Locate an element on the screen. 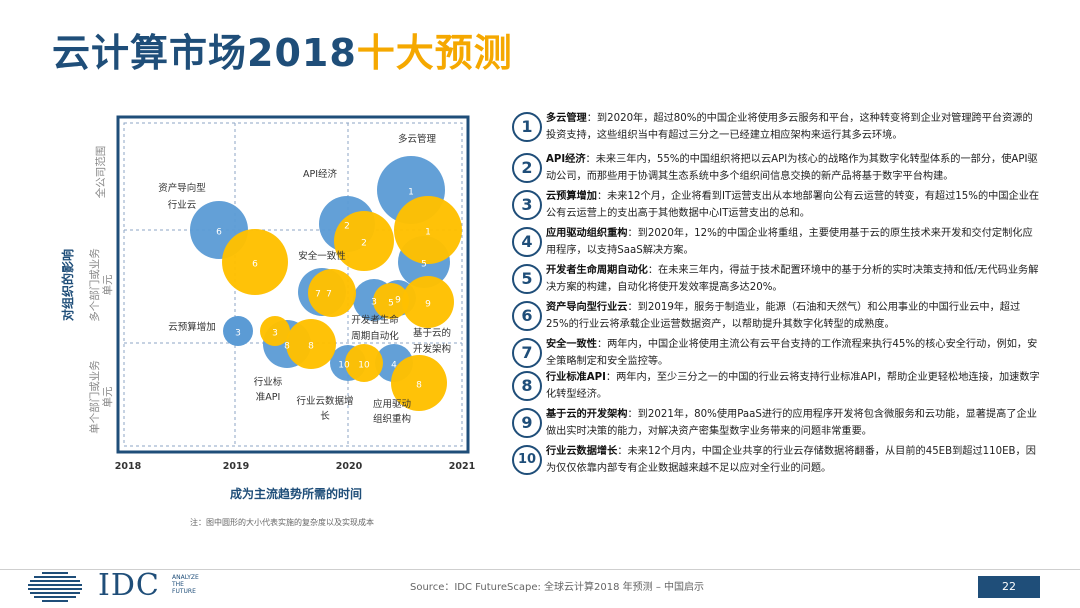 Image resolution: width=1080 pixels, height=608 pixels. x-tick-2021: 2021 is located at coordinates (462, 466).